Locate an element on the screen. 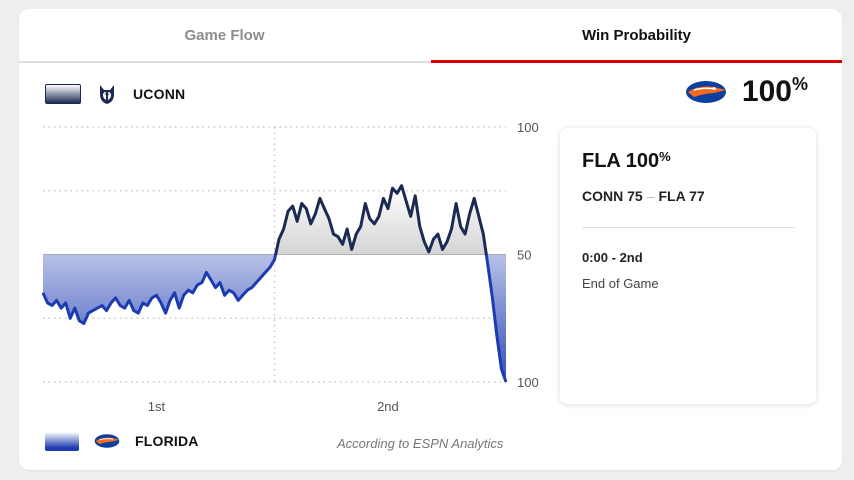 This screenshot has width=854, height=480. info-headline-unit: % is located at coordinates (665, 156).